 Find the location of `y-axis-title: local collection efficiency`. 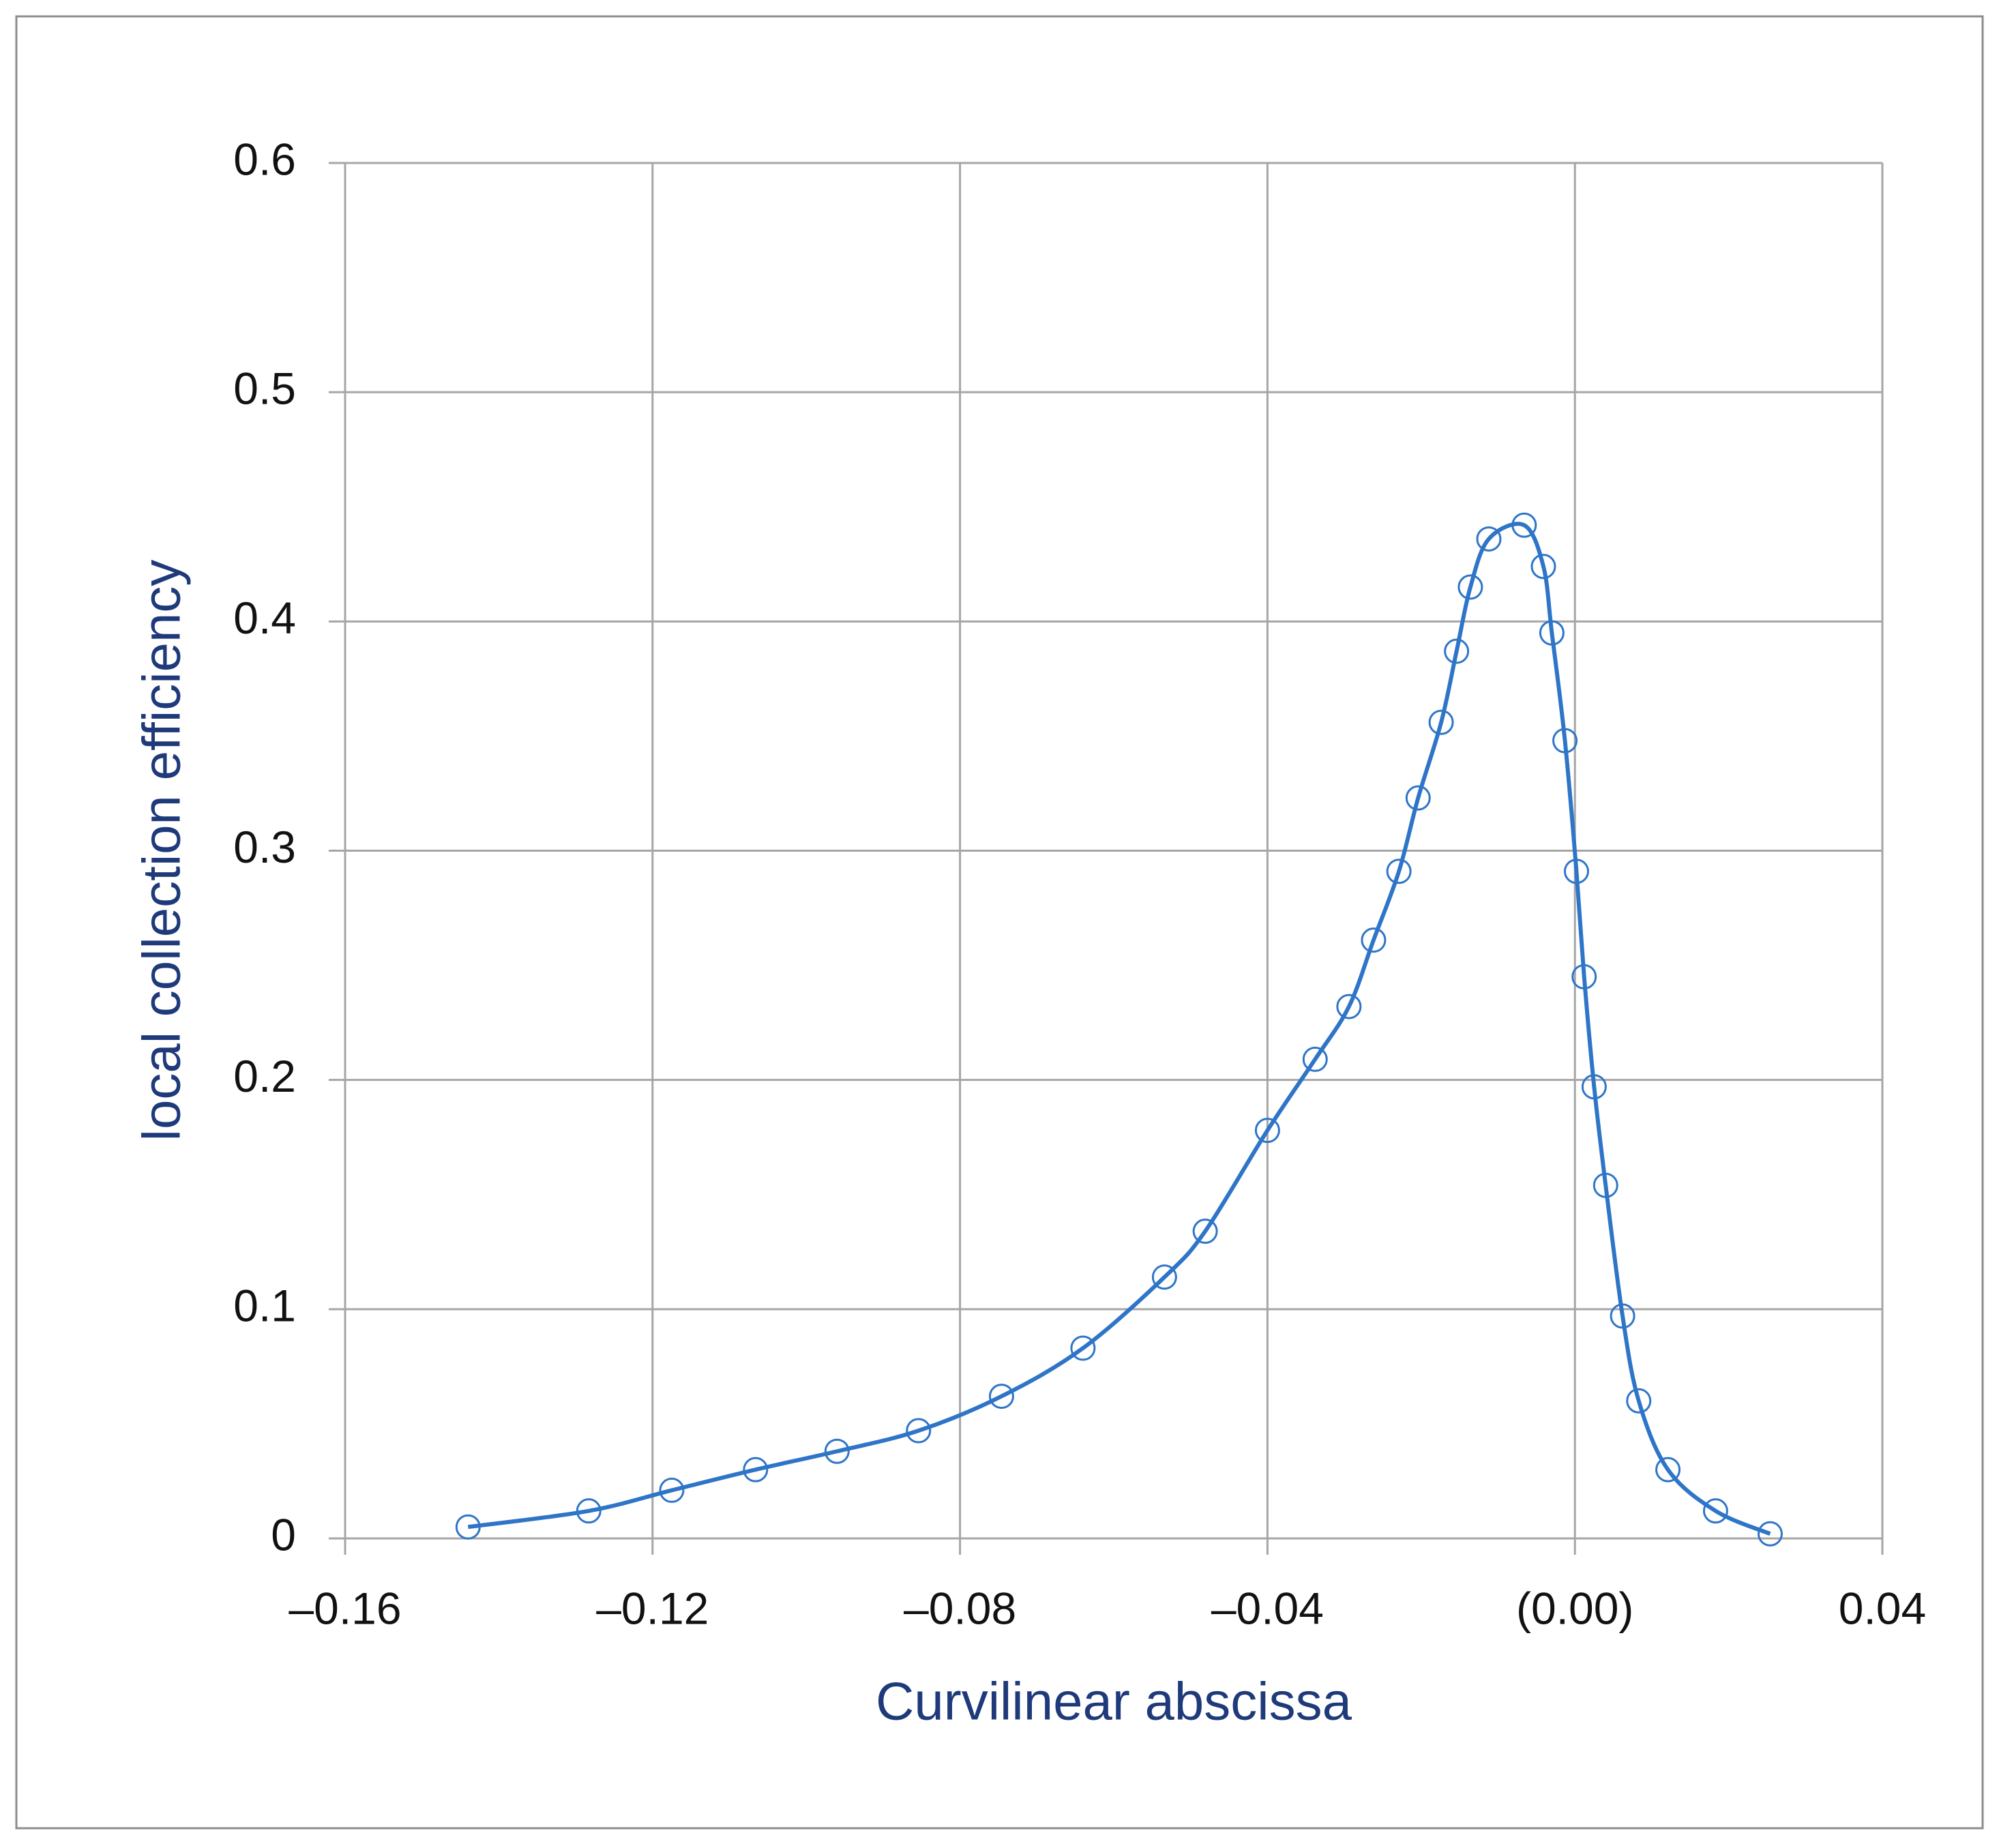

y-axis-title: local collection efficiency is located at coordinates (162, 851).